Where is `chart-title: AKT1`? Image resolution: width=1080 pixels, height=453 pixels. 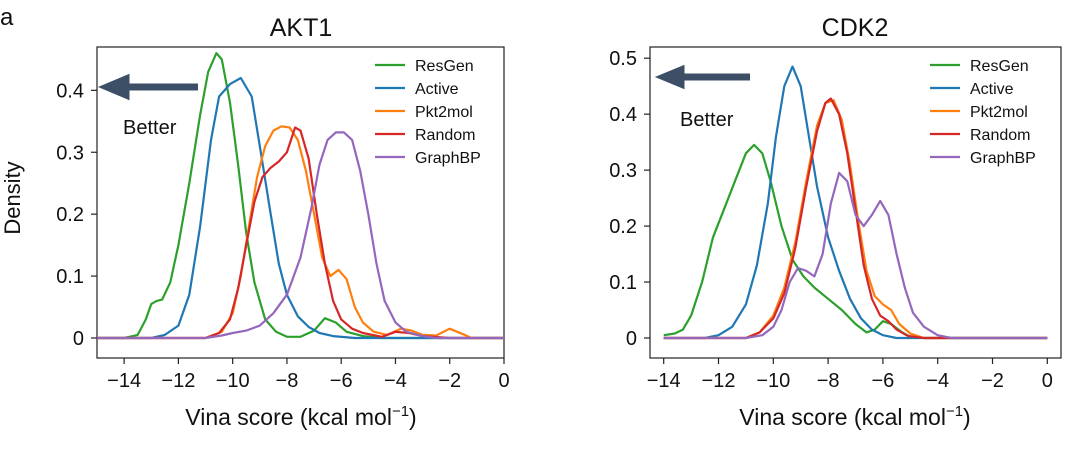 chart-title: AKT1 is located at coordinates (301, 28).